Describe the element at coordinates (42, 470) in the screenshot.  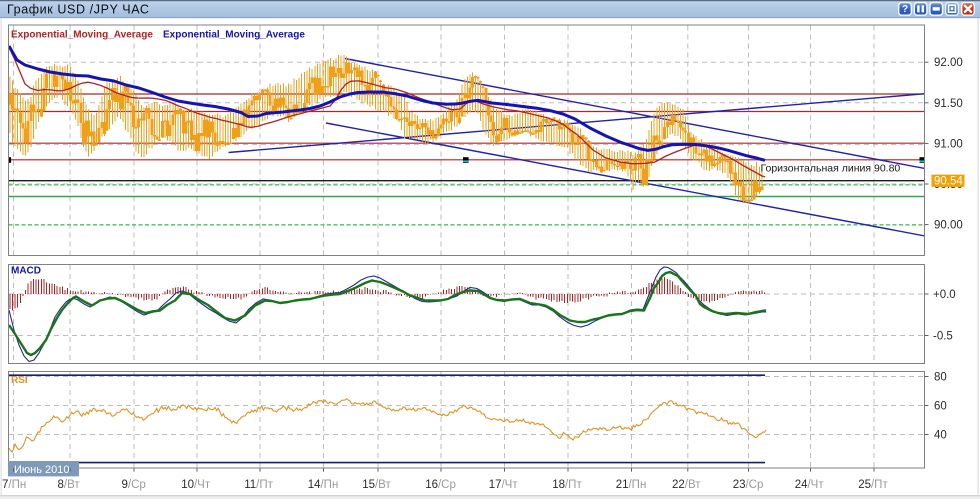
I see `svg-text: Июнь 2010` at that location.